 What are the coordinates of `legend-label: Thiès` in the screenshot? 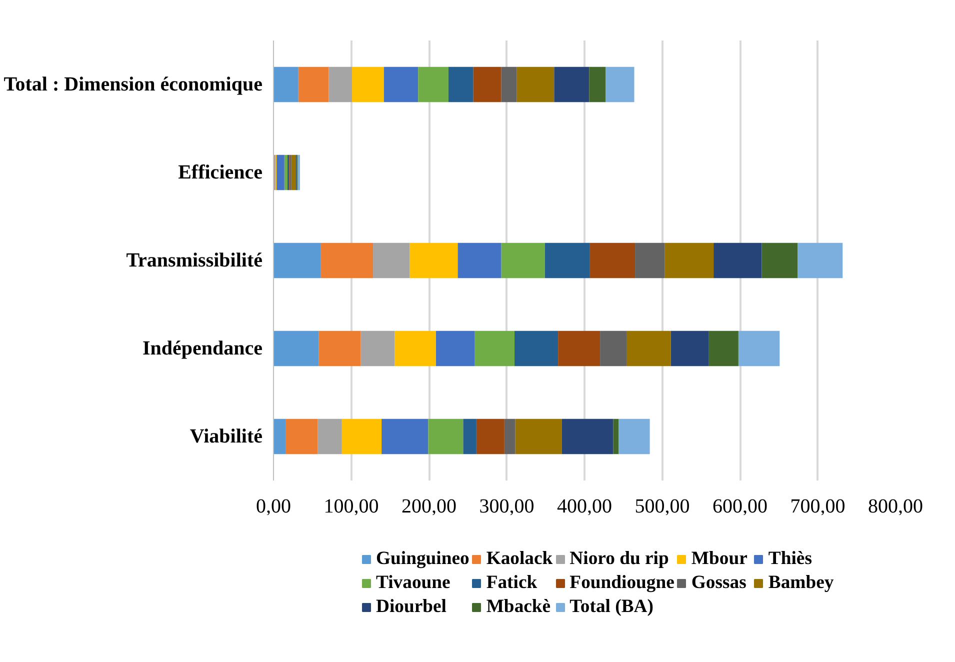 It's located at (790, 559).